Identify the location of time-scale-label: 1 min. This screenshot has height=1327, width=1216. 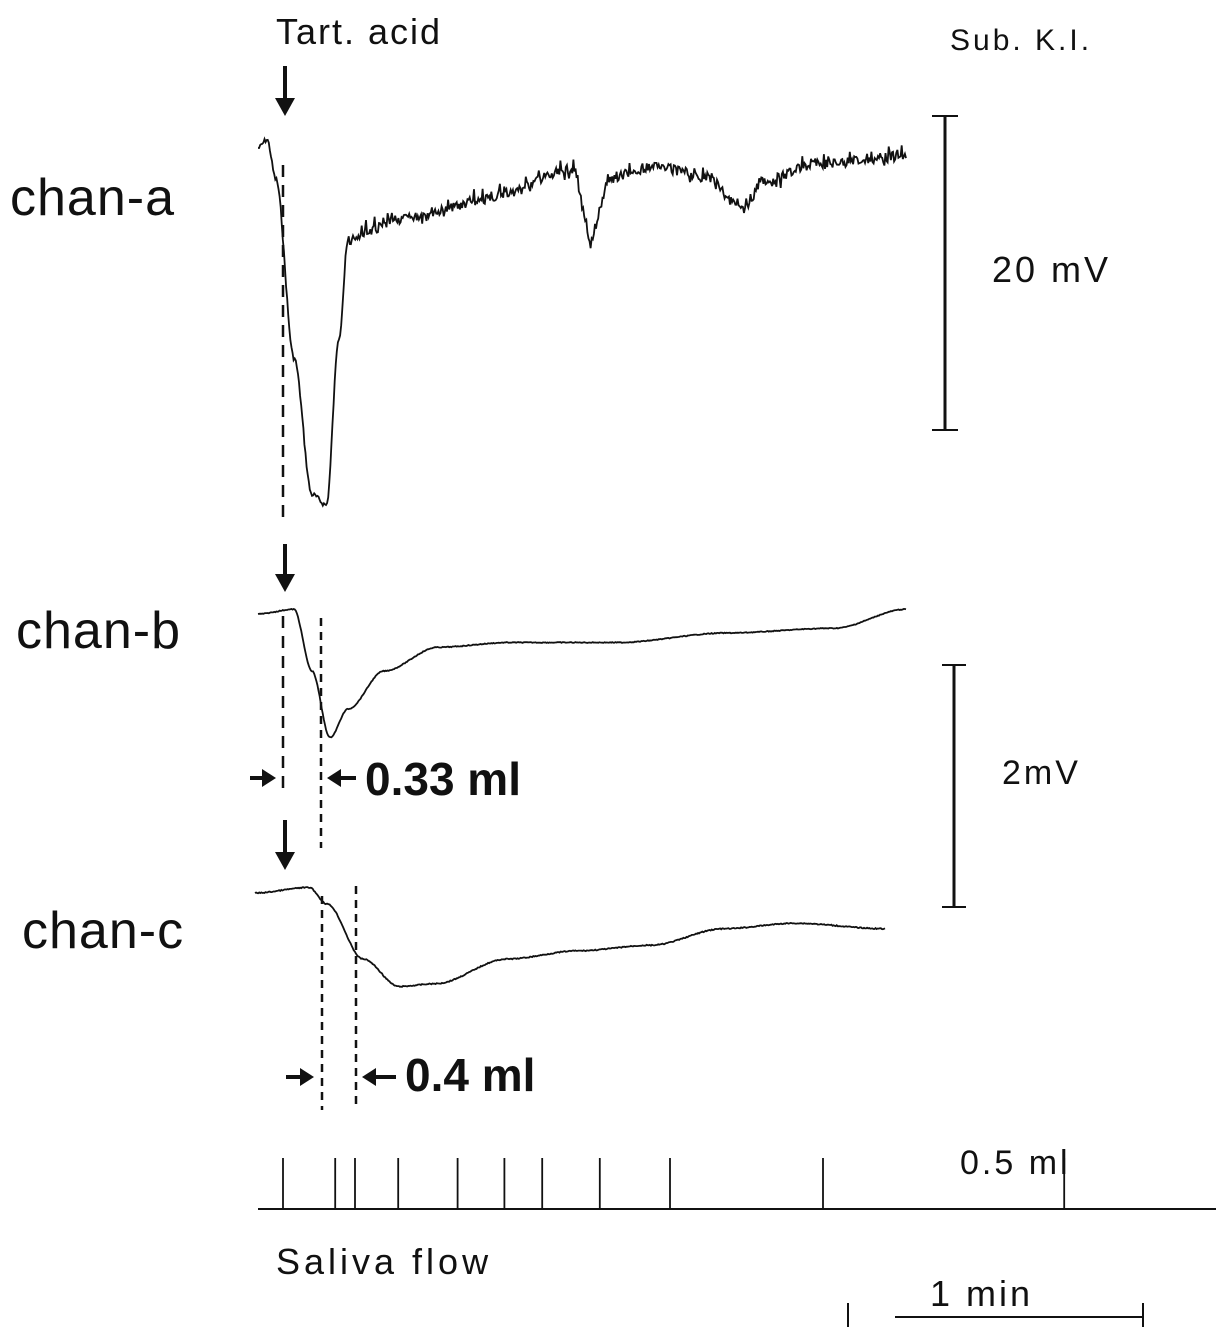
(982, 1293).